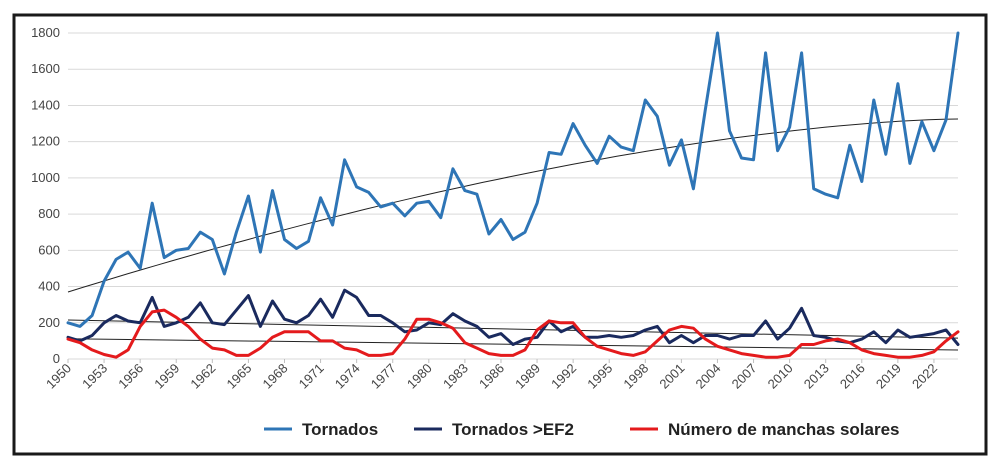 This screenshot has height=468, width=1000. I want to click on legend-label-tornados: Tornados, so click(340, 429).